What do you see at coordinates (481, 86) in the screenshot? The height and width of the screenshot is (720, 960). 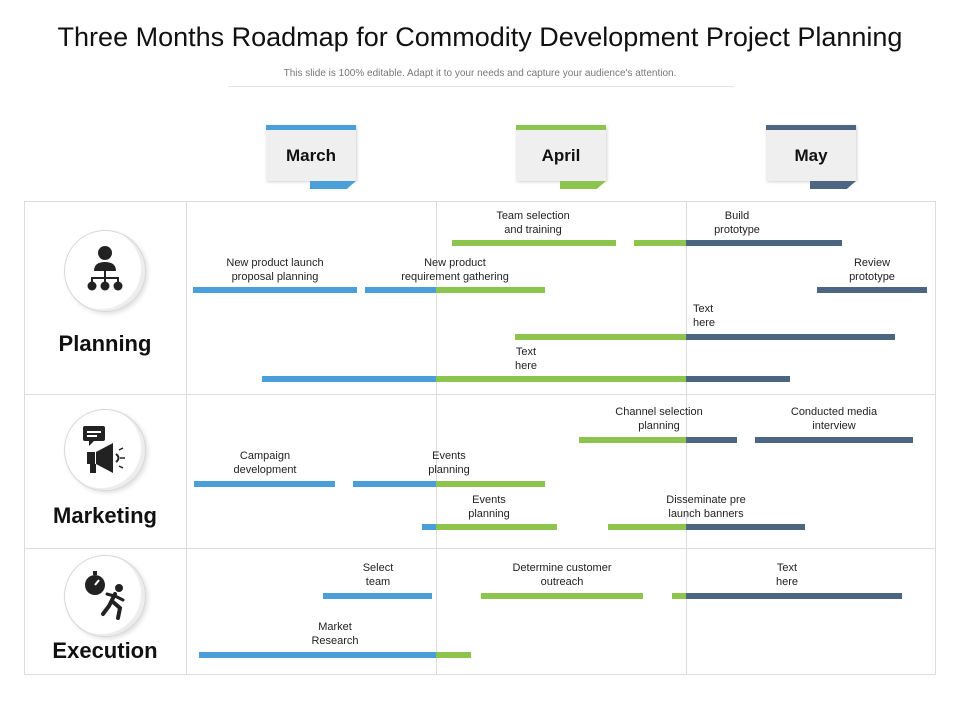 I see `subtitle-divider` at bounding box center [481, 86].